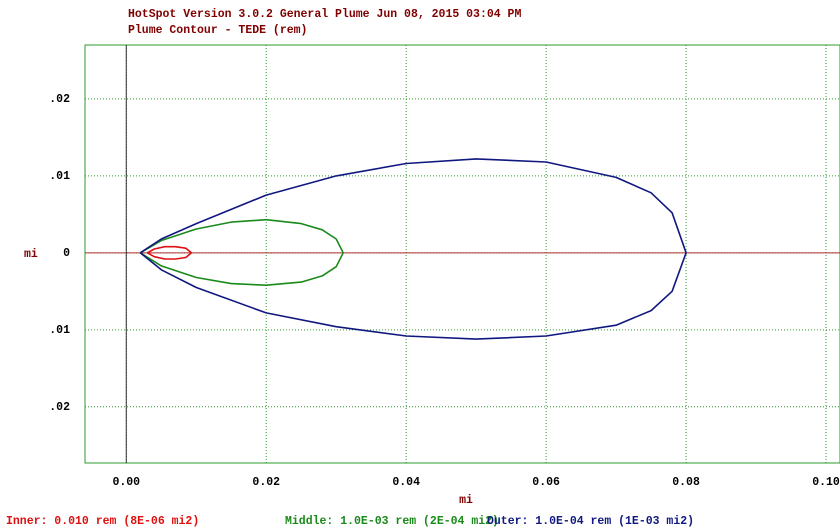  I want to click on x-tick-label: 0.10, so click(826, 482).